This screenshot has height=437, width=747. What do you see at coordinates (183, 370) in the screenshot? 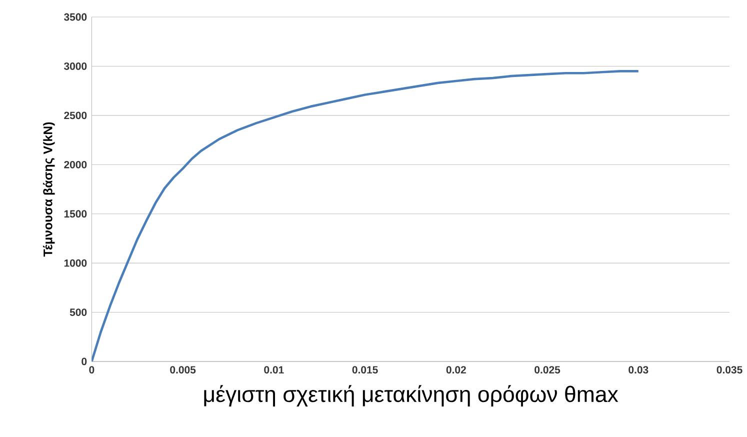
I see `x-tick-label: 0.005` at bounding box center [183, 370].